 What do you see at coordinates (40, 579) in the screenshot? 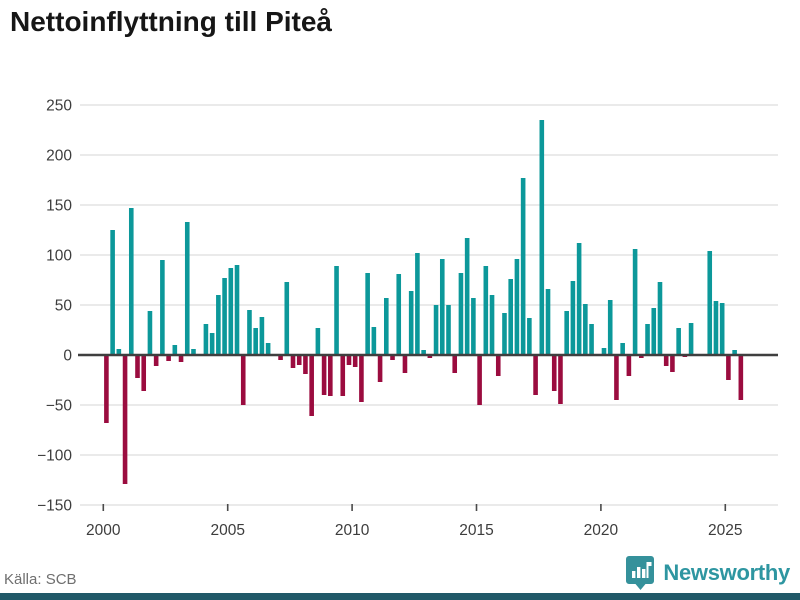
I see `source-label: Källa: SCB` at bounding box center [40, 579].